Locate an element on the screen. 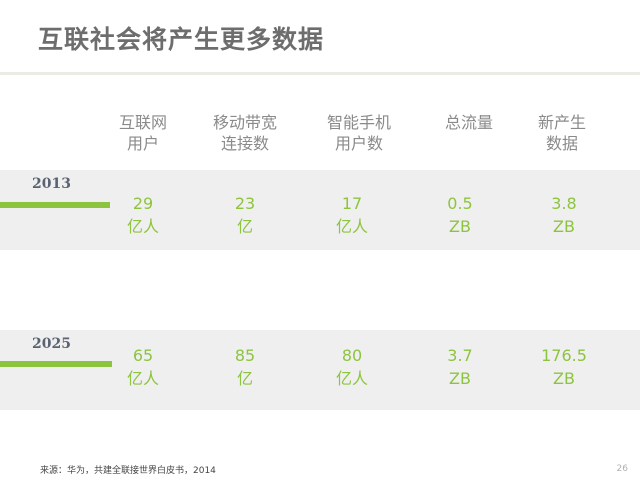  page-title: 互联社会将产生更多数据 is located at coordinates (181, 39).